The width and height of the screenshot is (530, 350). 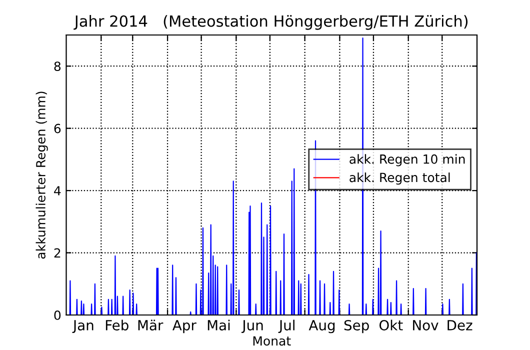 I want to click on x-tick-label: Dez, so click(x=460, y=325).